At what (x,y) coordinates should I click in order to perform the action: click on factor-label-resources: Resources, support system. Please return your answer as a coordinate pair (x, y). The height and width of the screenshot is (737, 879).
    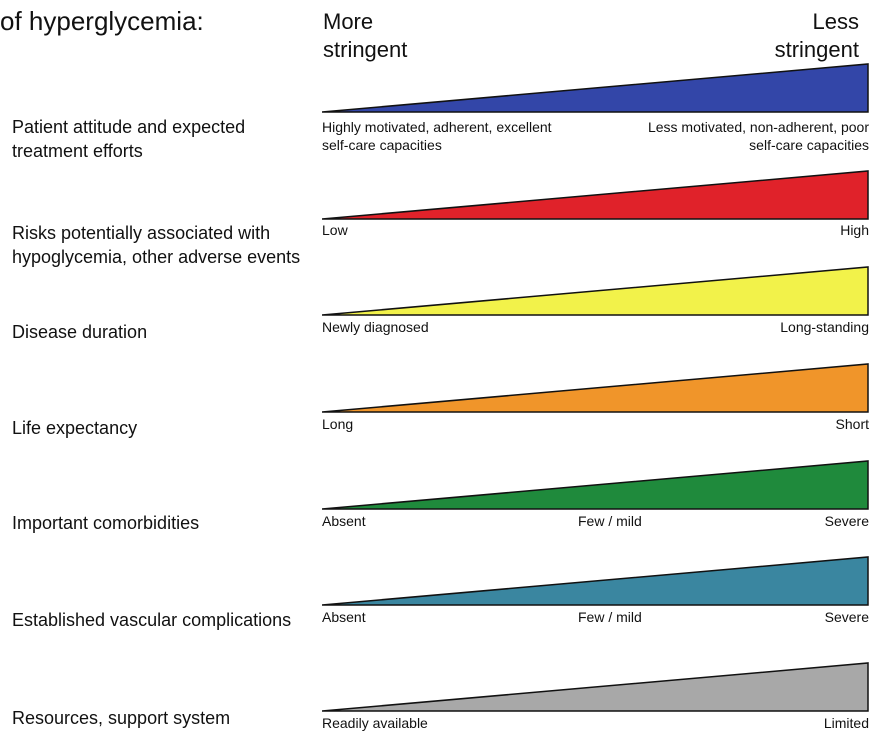
    Looking at the image, I should click on (121, 718).